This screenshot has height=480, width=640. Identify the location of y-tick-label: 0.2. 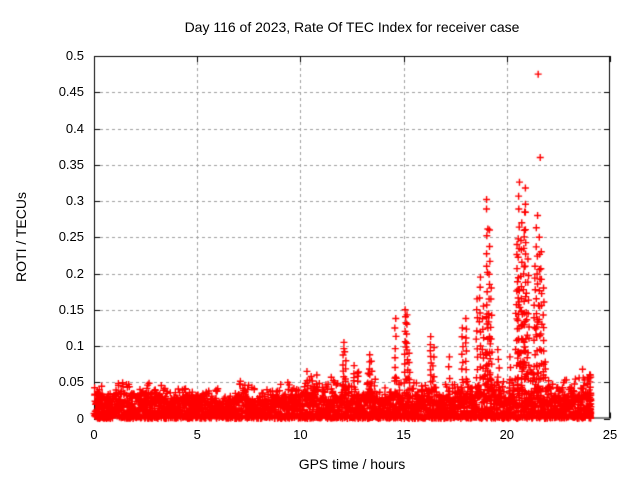
(74, 273).